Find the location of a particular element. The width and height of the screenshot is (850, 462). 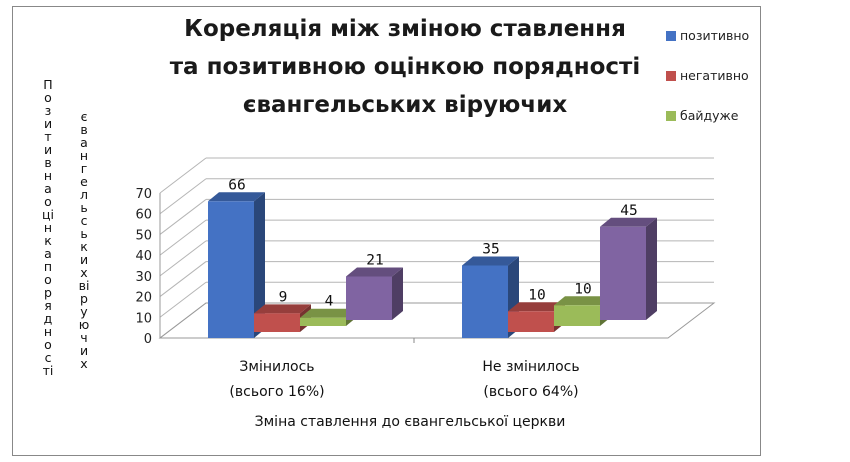

legend-swatch-negative is located at coordinates (671, 76).